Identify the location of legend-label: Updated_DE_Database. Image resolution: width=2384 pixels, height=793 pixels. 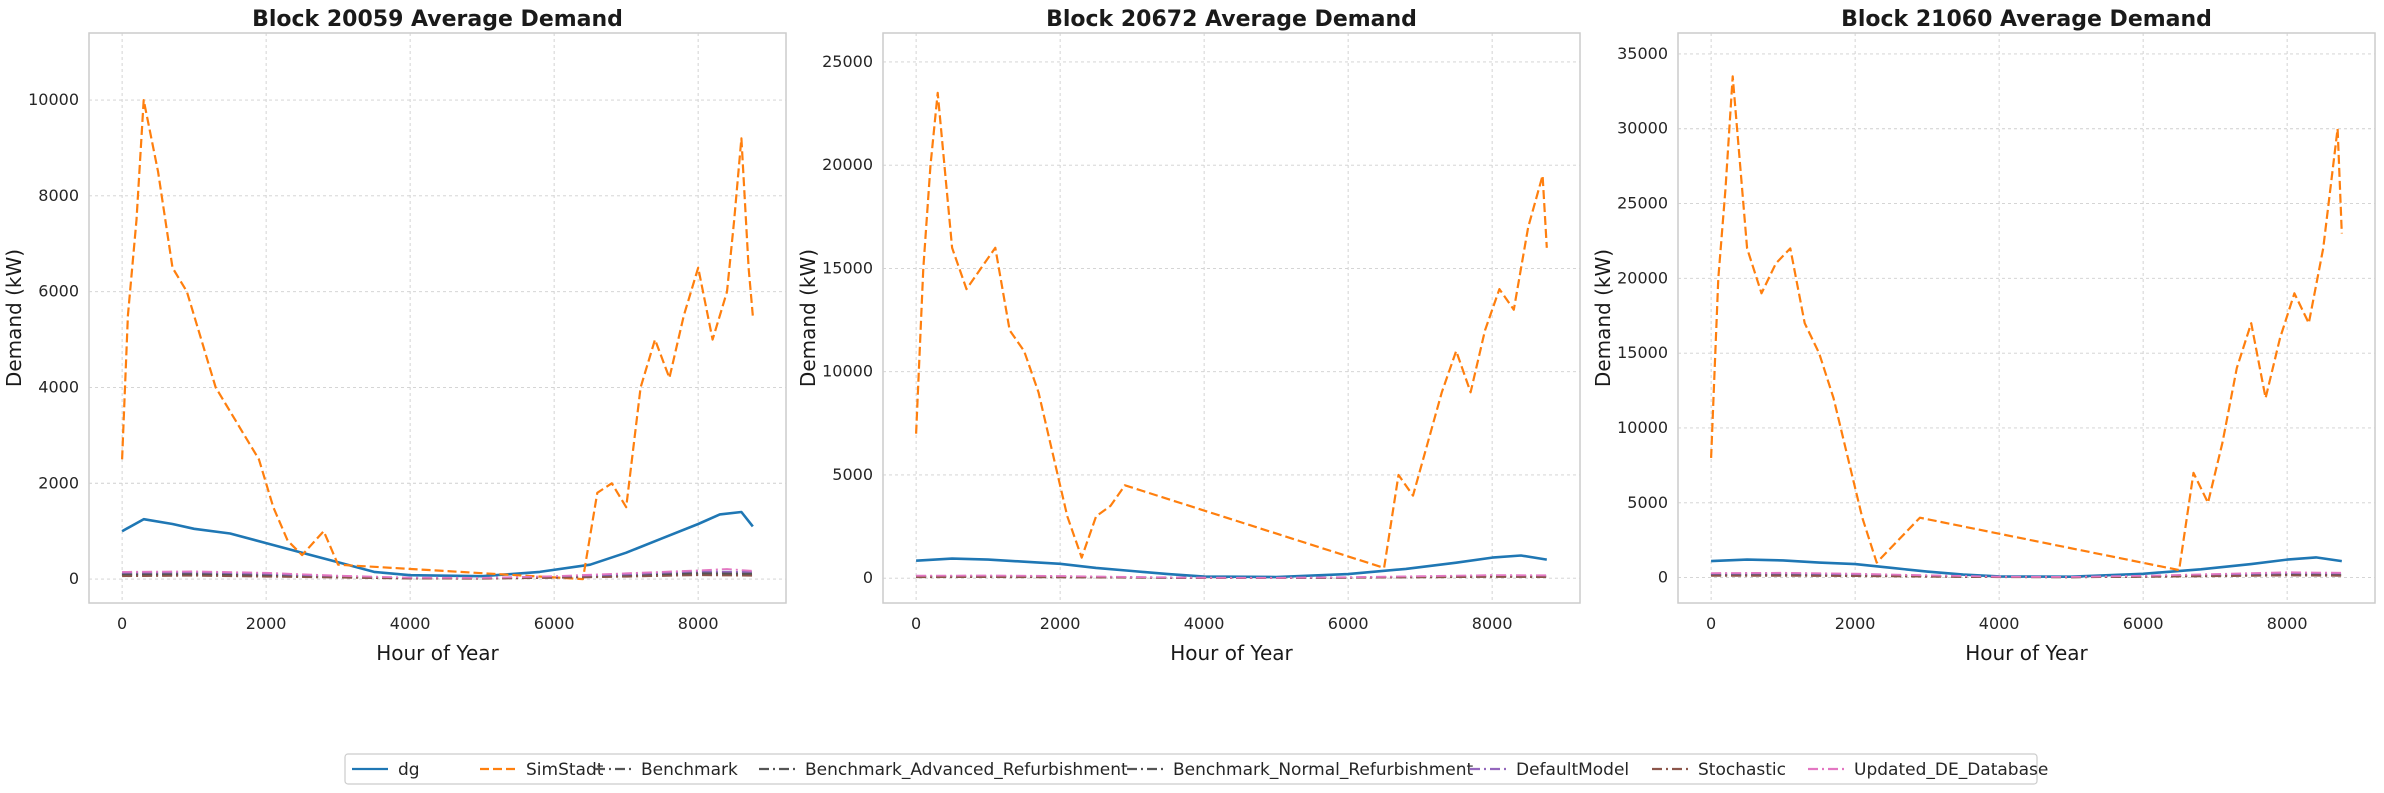
(1951, 770).